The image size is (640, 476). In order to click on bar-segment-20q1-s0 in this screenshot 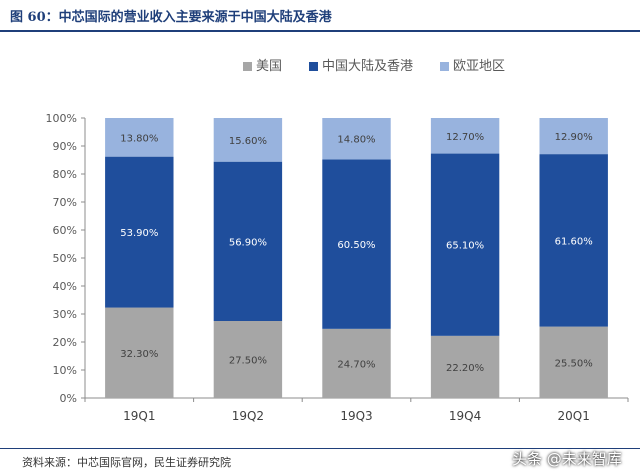, I will do `click(573, 362)`.